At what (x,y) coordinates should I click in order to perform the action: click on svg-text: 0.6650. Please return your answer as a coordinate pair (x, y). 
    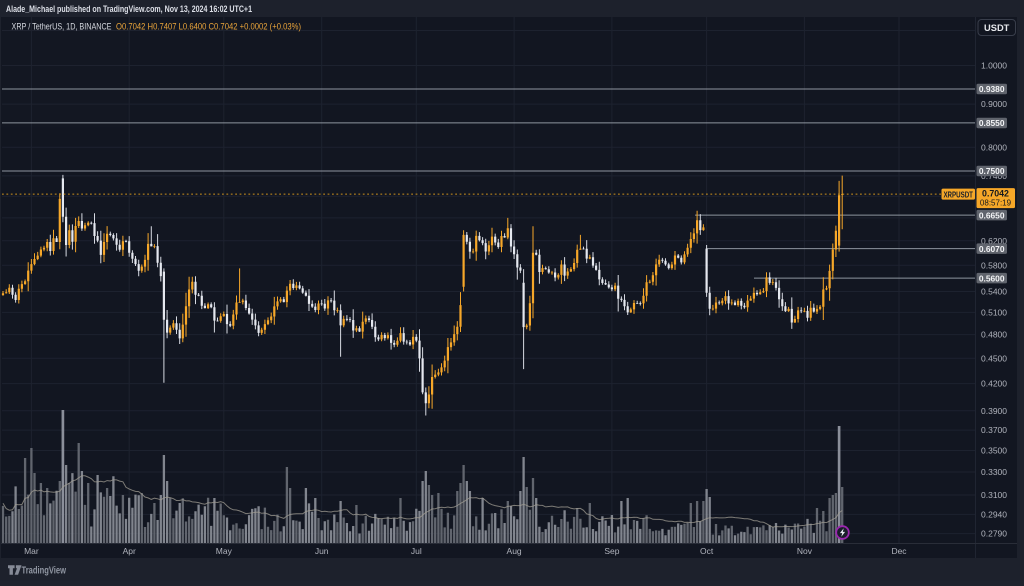
    Looking at the image, I should click on (992, 215).